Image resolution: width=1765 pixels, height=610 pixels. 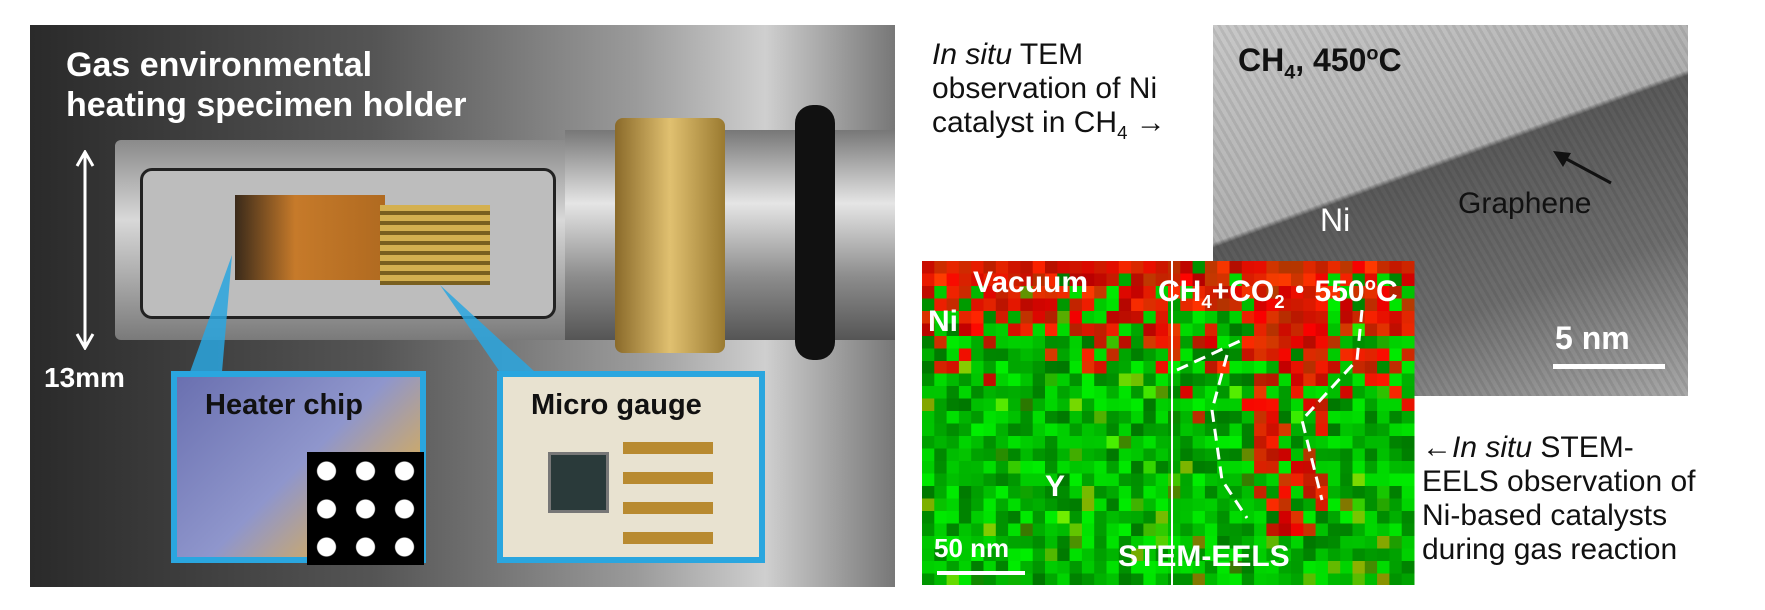 What do you see at coordinates (1437, 447) in the screenshot?
I see `caption-text: ←` at bounding box center [1437, 447].